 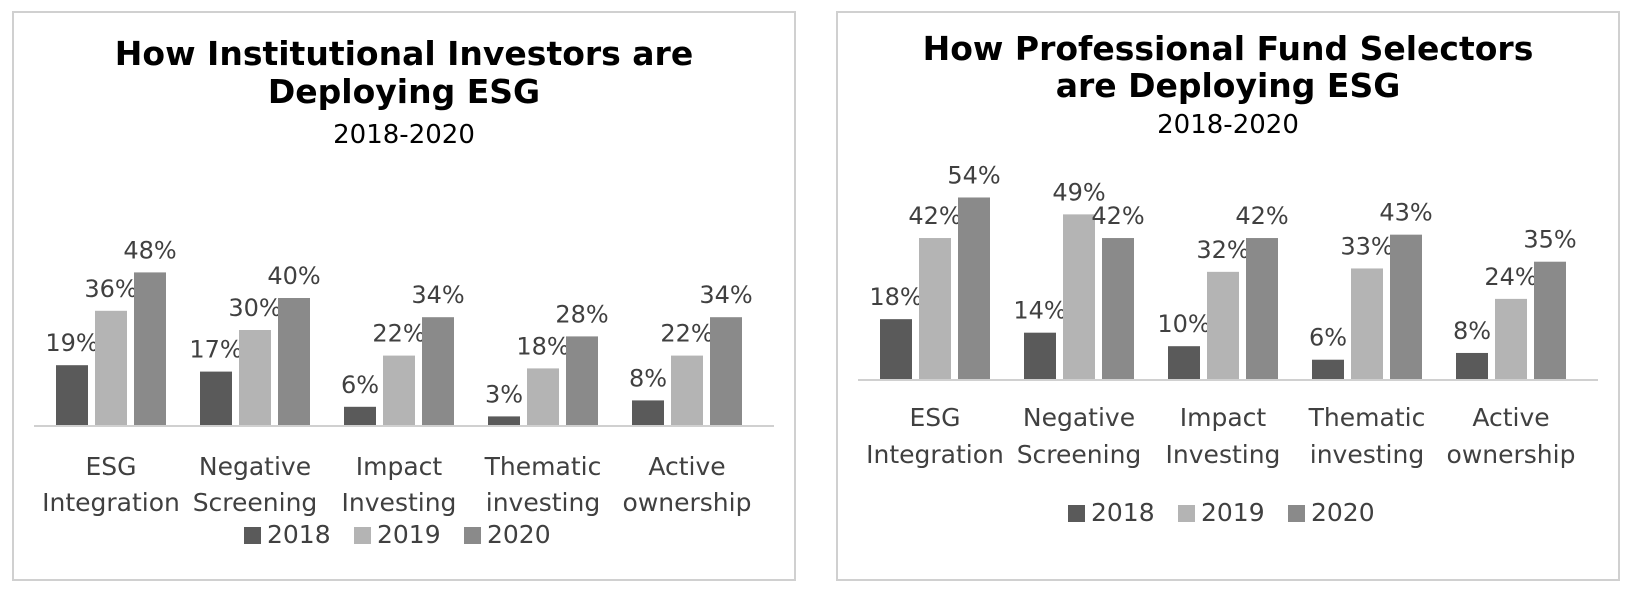 I want to click on data-label: 43%, so click(x=1405, y=213).